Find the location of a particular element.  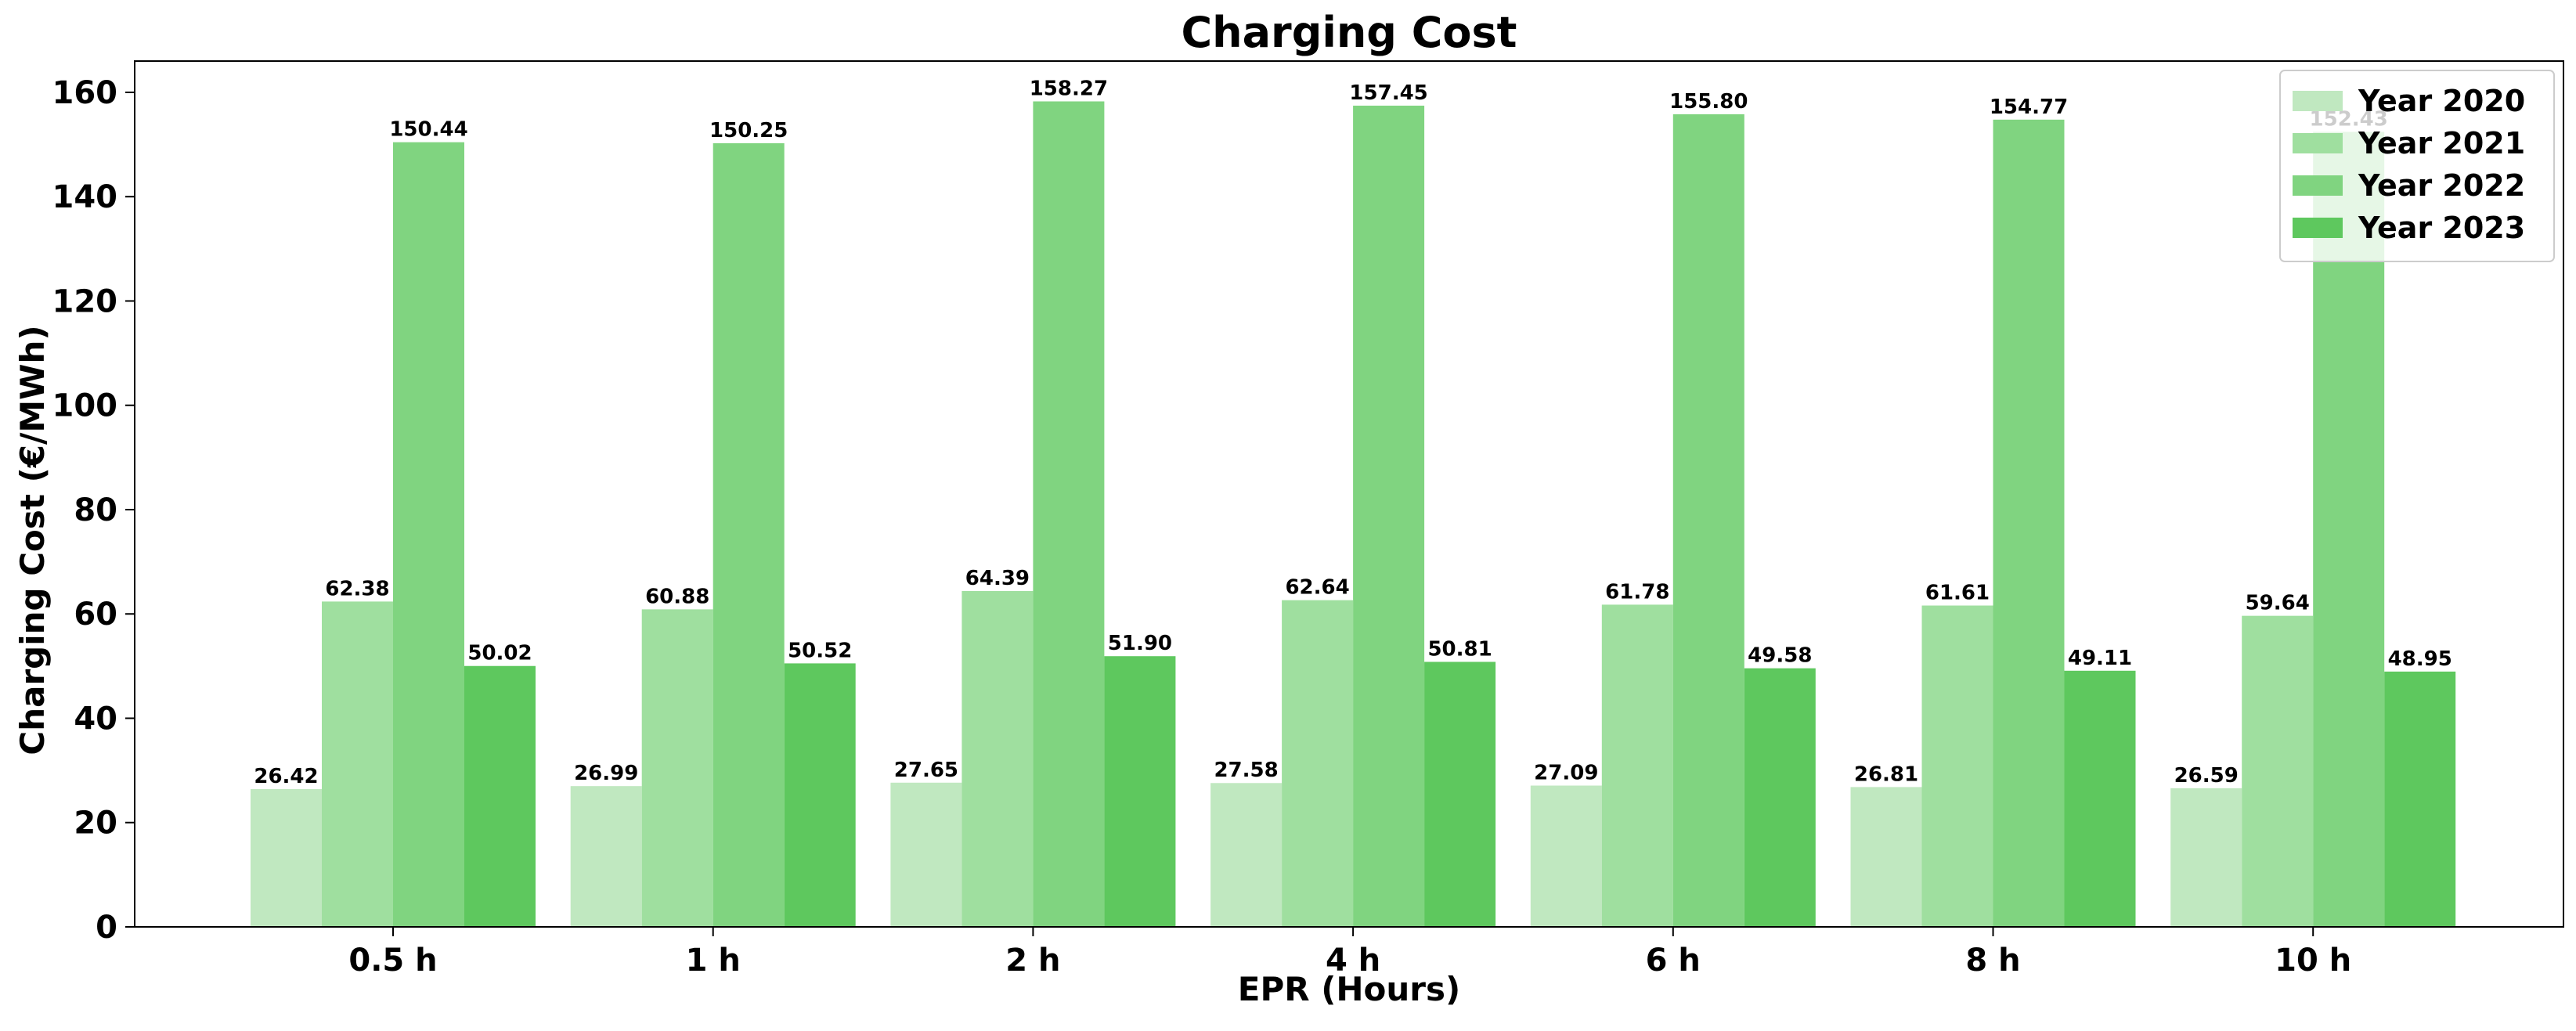

legend-box is located at coordinates (2417, 166).